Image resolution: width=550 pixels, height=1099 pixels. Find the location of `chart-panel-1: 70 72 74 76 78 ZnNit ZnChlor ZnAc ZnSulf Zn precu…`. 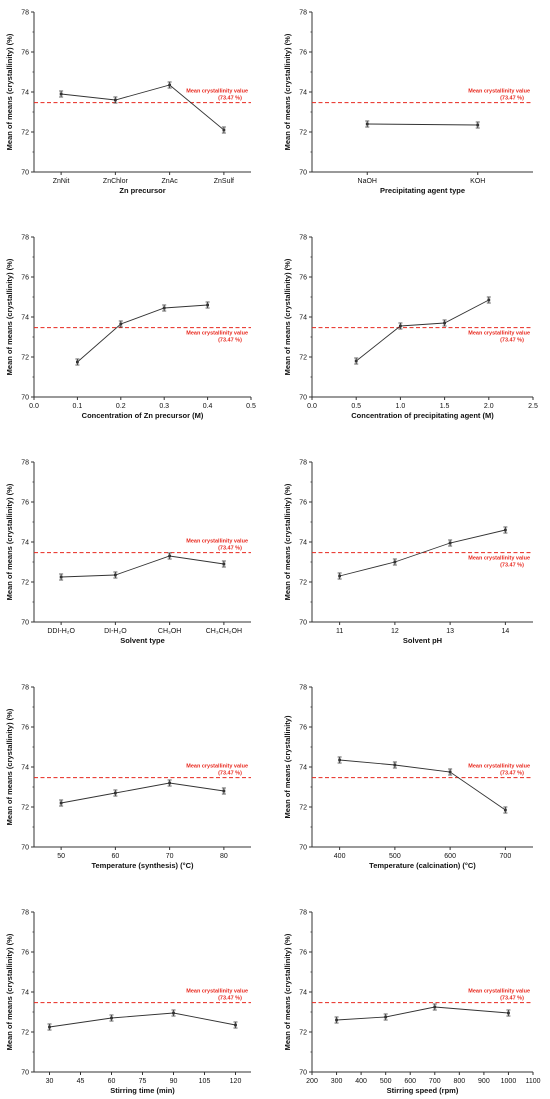

chart-panel-1: 70 72 74 76 78 ZnNit ZnChlor ZnAc ZnSulf Zn precu… is located at coordinates (128, 102).